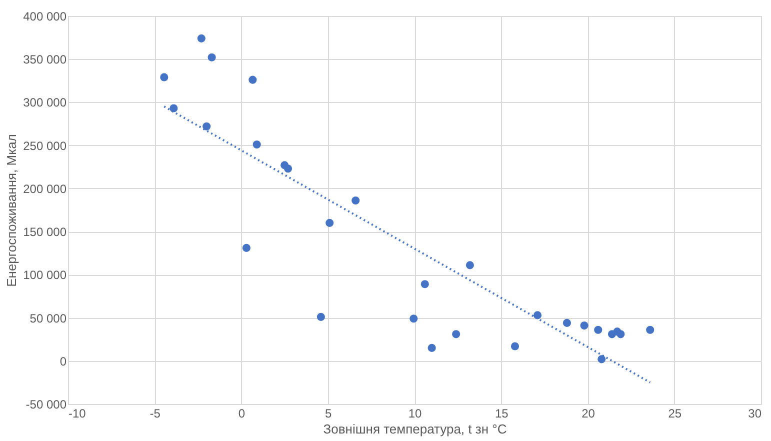  I want to click on y-tick-label: -50 000, so click(46, 405).